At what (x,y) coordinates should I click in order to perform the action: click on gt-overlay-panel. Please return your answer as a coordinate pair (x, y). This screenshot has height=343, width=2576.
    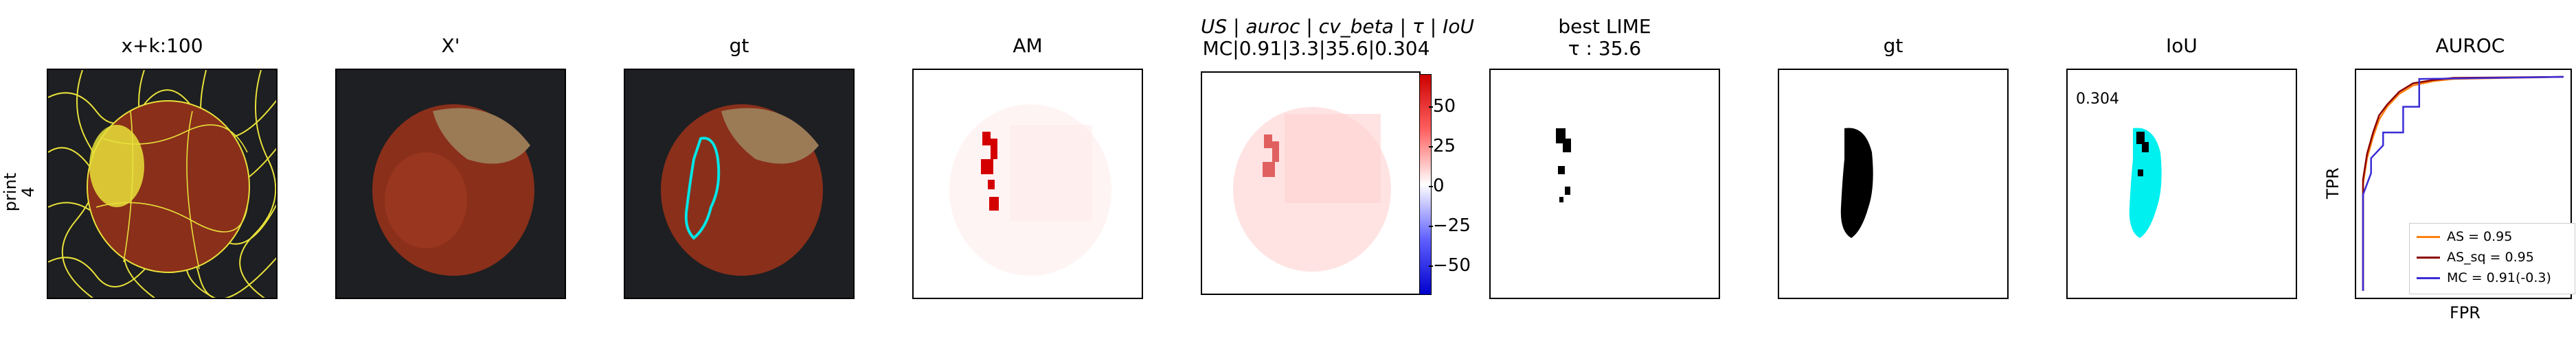
    Looking at the image, I should click on (739, 184).